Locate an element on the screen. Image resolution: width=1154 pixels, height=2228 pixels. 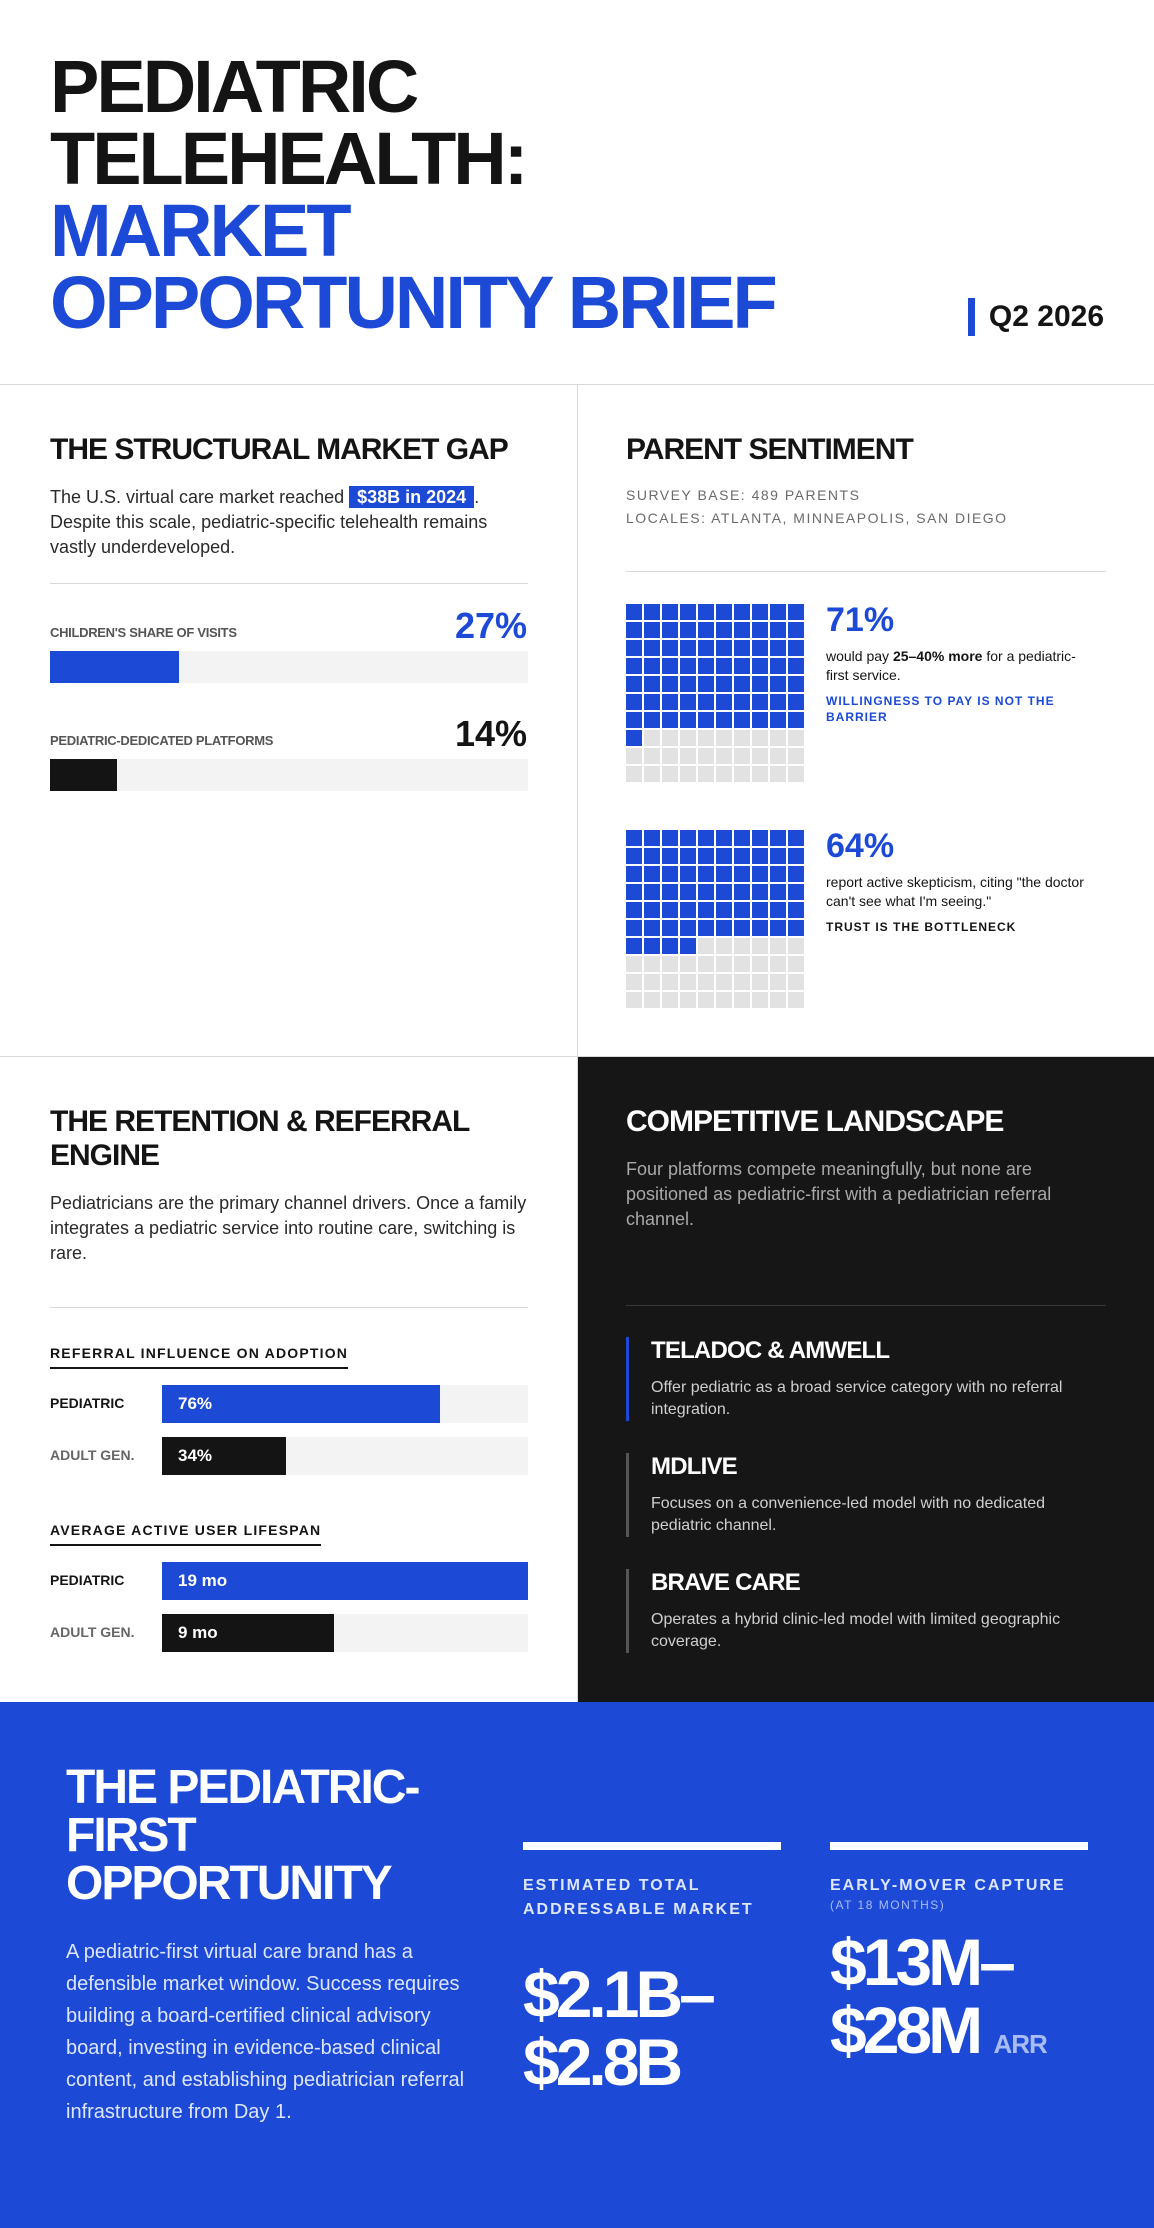
lifespan-row-label-adult: ADULT GEN. is located at coordinates (92, 1632).